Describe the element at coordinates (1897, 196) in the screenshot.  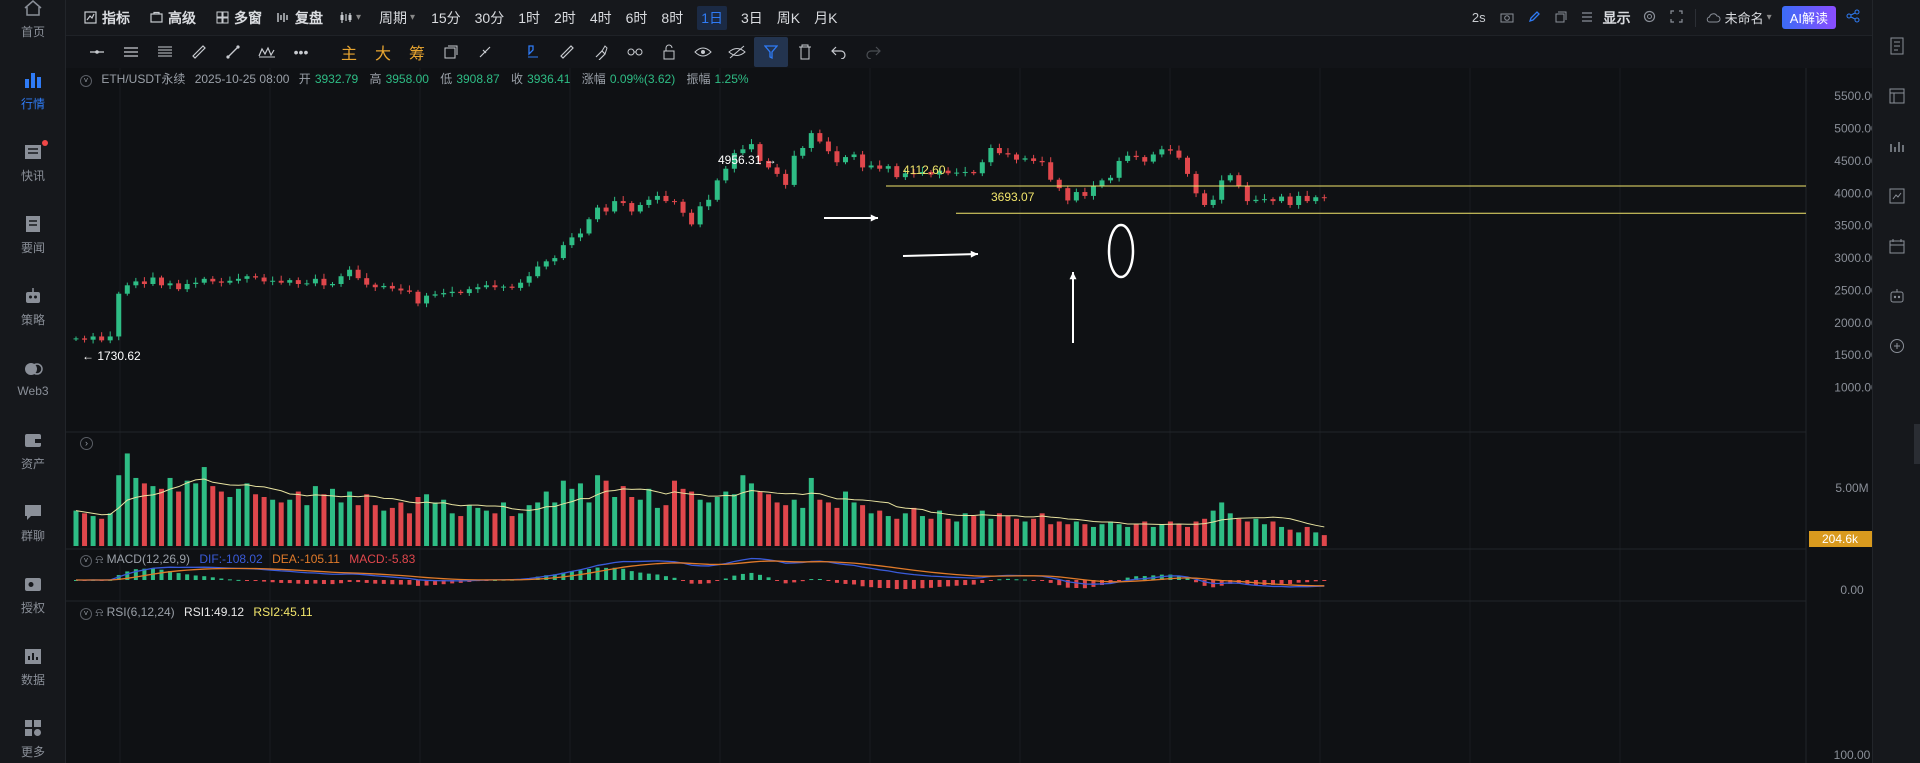
I see `market-icon` at that location.